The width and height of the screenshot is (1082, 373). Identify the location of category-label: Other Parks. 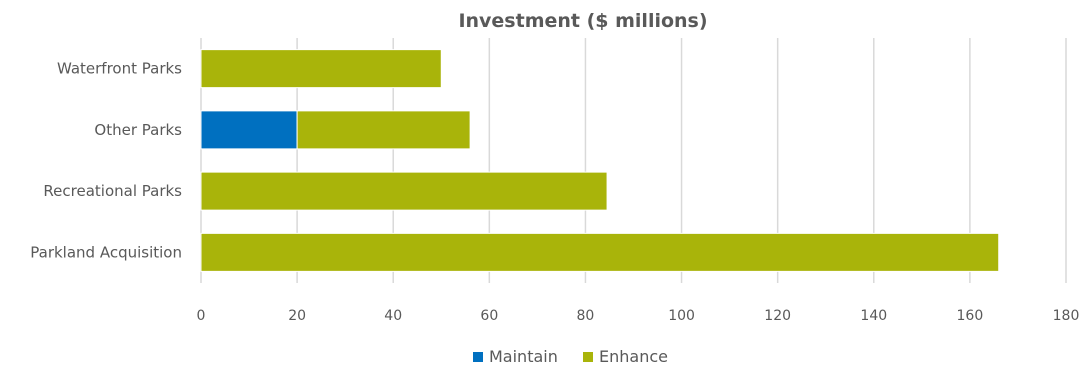
(138, 130).